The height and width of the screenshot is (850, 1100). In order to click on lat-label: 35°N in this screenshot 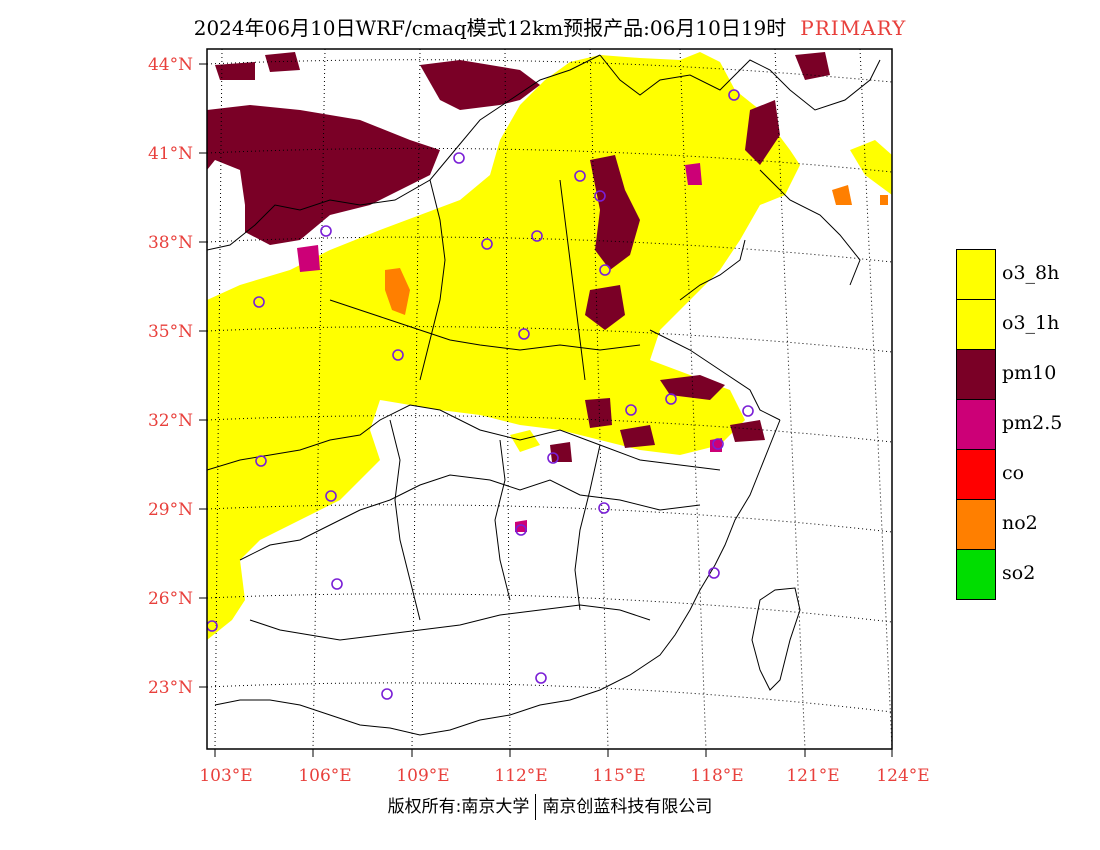, I will do `click(170, 332)`.